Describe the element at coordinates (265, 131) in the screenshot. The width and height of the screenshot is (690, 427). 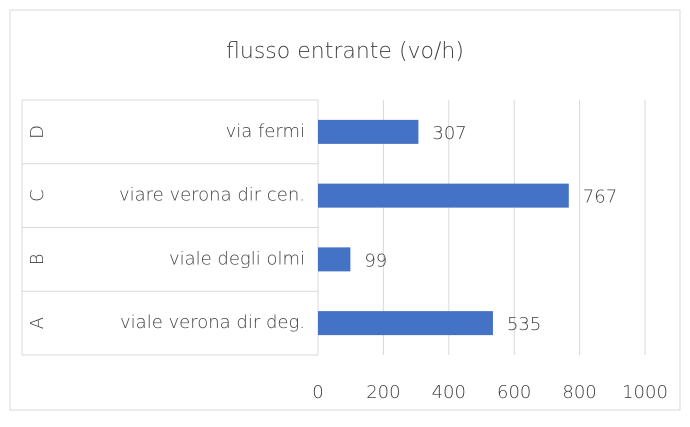
I see `y-tick-label: via fermi` at that location.